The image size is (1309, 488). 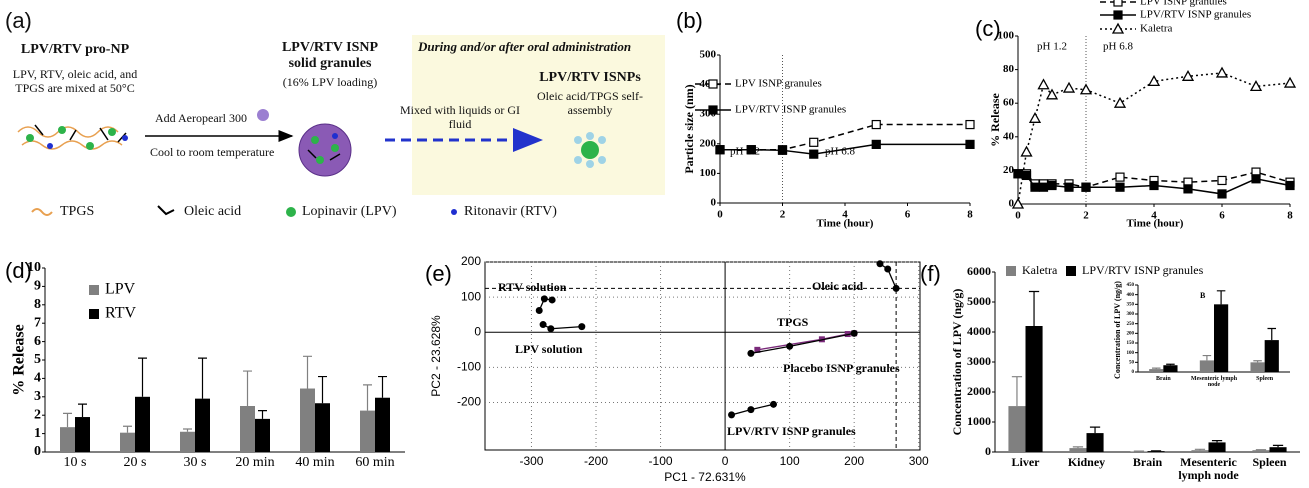 What do you see at coordinates (37, 433) in the screenshot?
I see `y-tick-label: 1` at bounding box center [37, 433].